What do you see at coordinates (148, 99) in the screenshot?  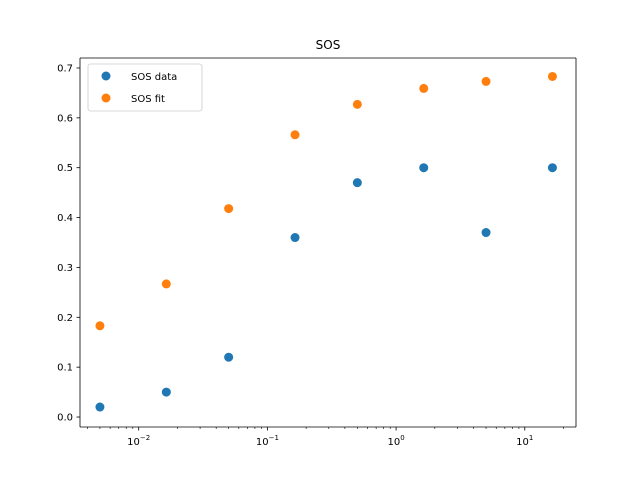 I see `legend-label: SOS fit` at bounding box center [148, 99].